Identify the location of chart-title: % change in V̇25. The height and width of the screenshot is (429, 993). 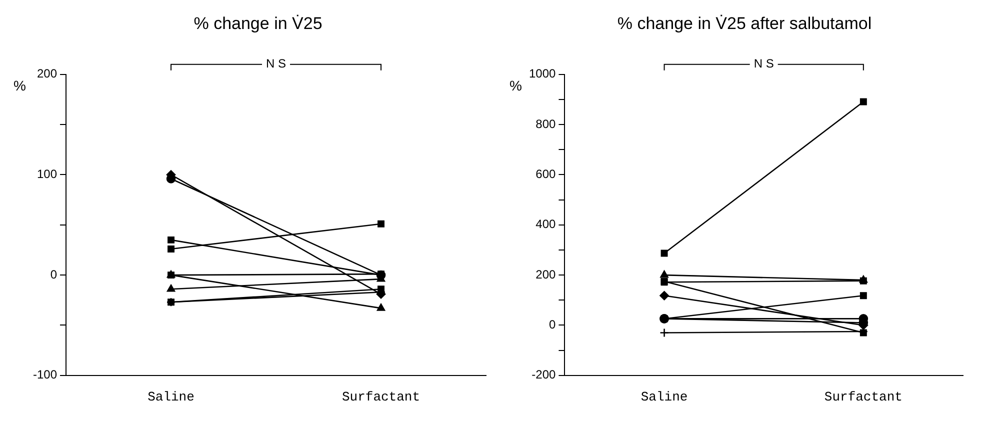
(258, 23).